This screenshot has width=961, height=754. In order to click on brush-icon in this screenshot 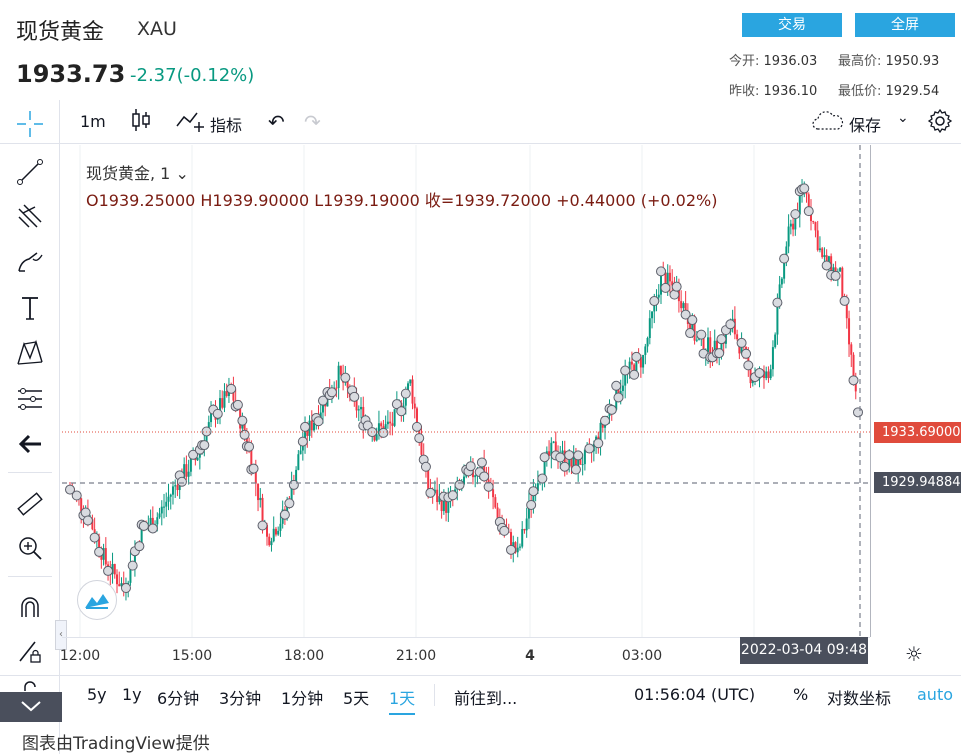, I will do `click(30, 262)`.